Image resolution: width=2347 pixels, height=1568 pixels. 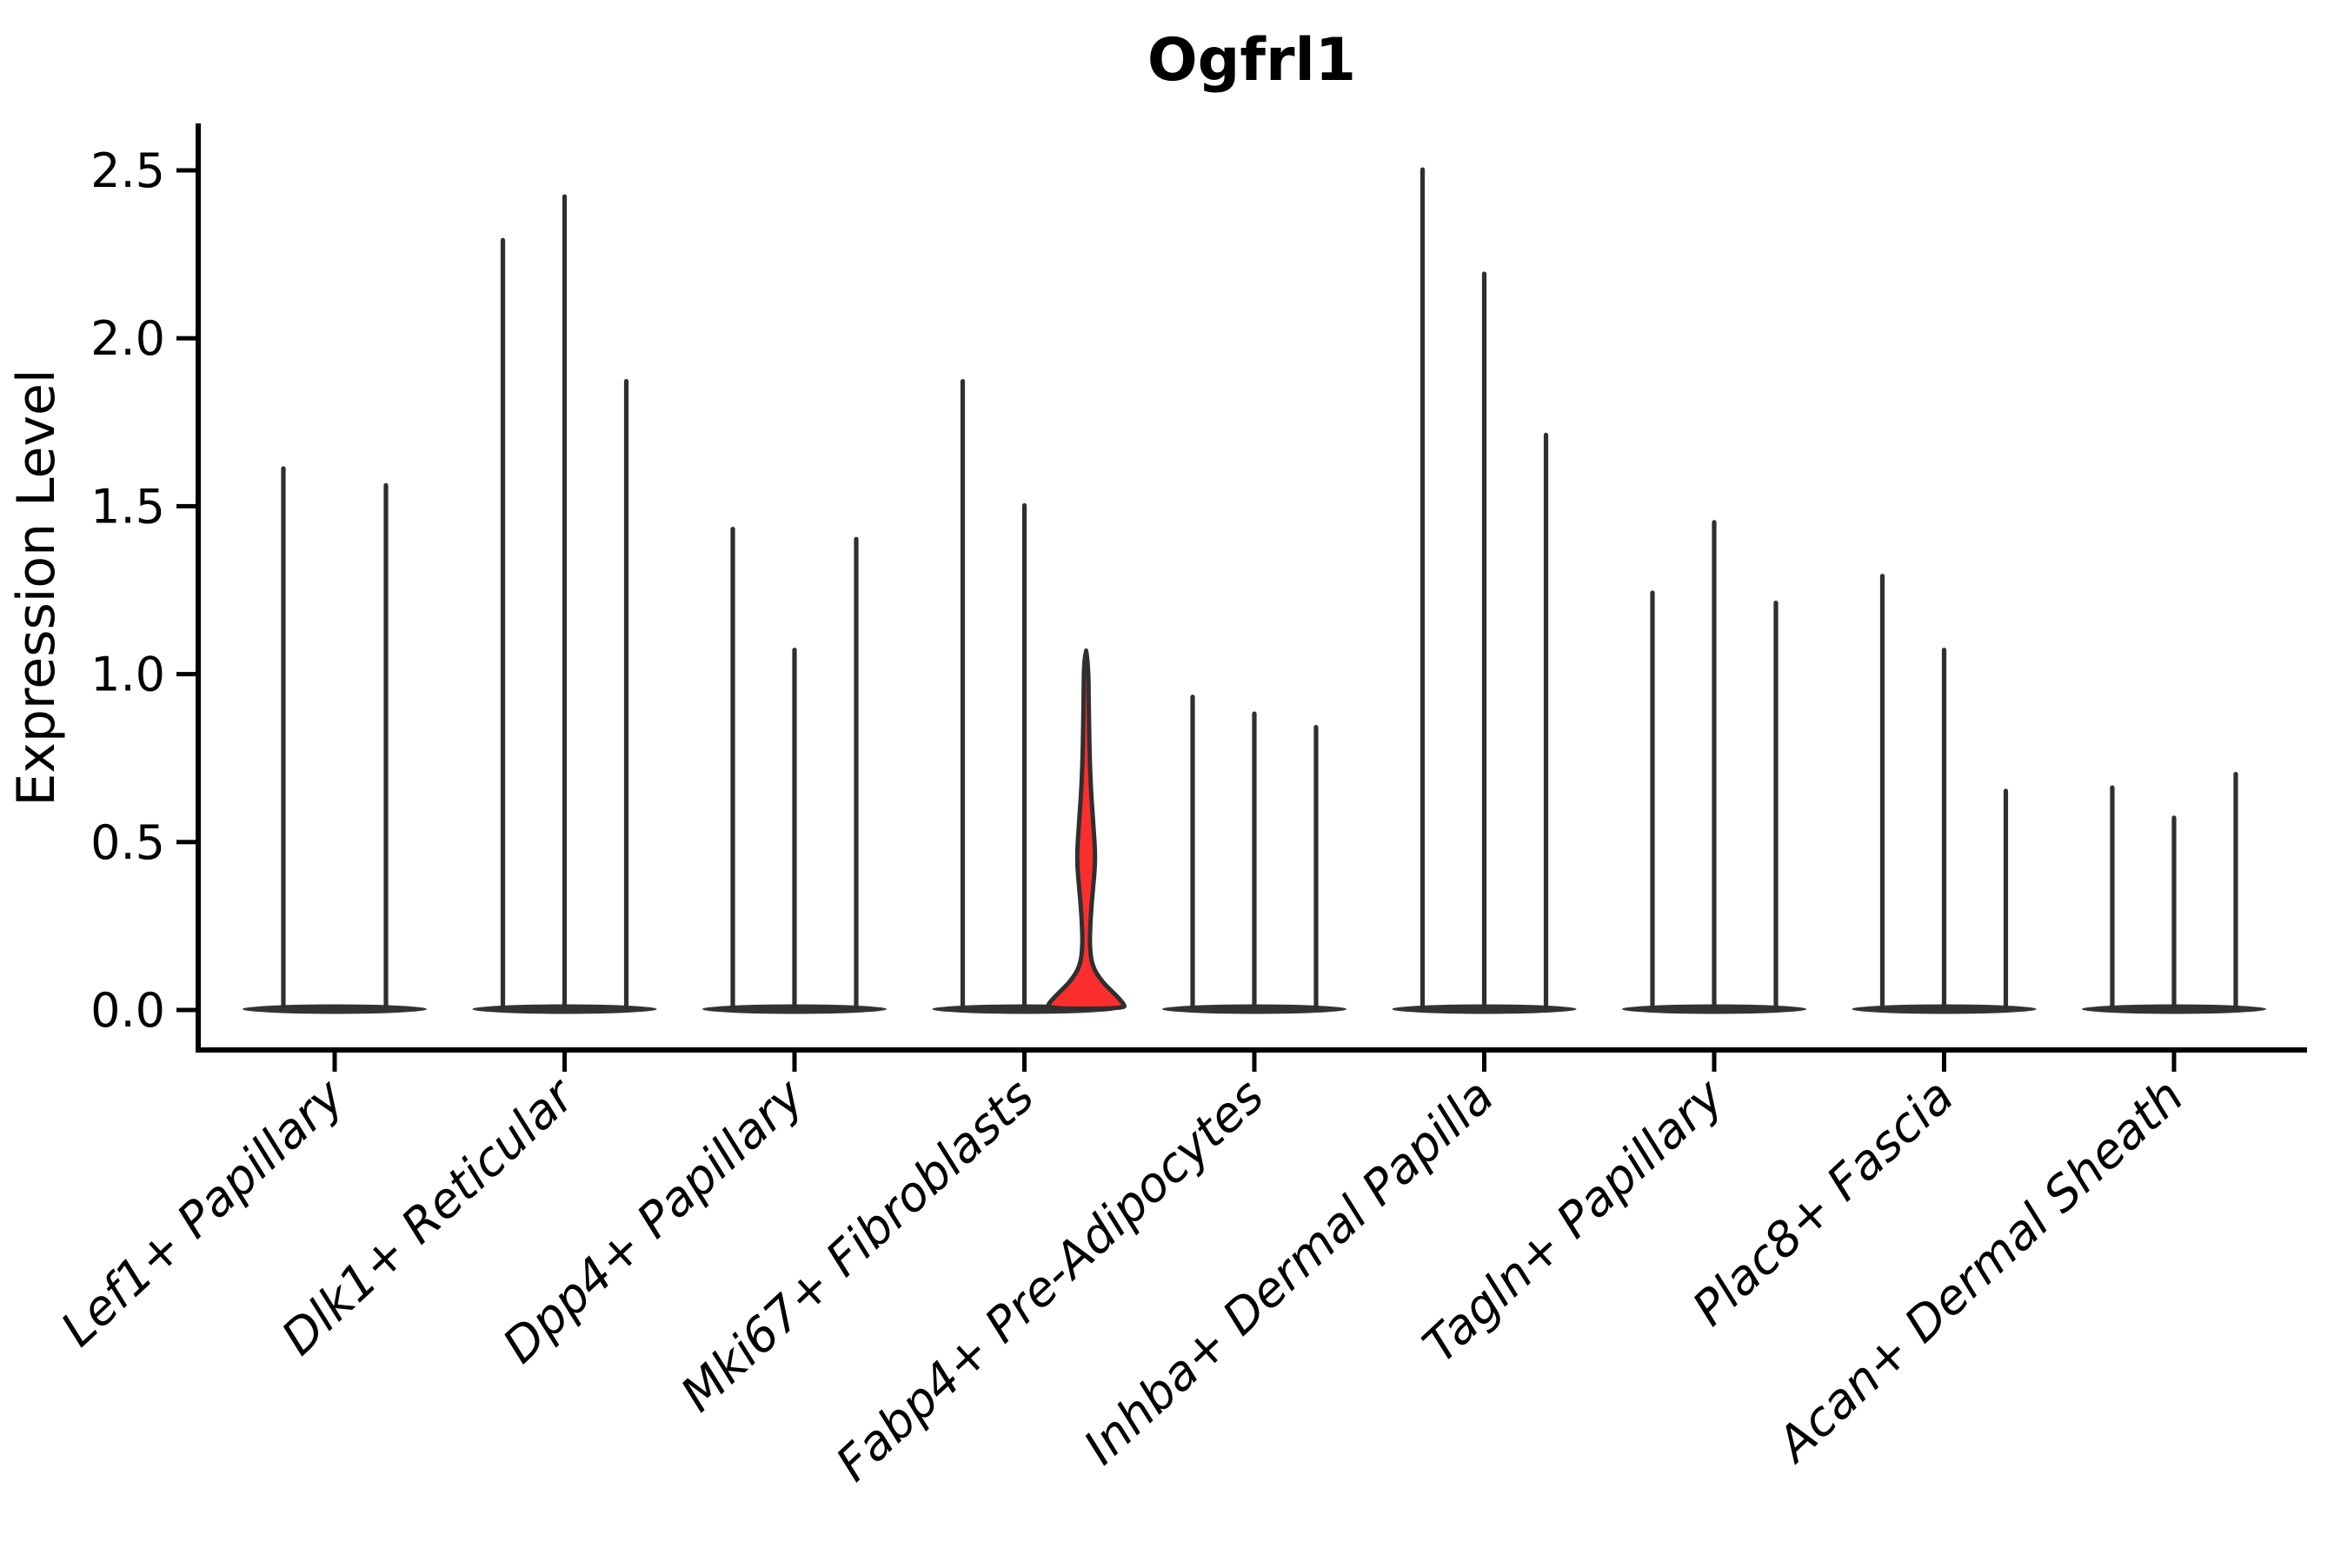 What do you see at coordinates (1086, 829) in the screenshot?
I see `highlighted-violin` at bounding box center [1086, 829].